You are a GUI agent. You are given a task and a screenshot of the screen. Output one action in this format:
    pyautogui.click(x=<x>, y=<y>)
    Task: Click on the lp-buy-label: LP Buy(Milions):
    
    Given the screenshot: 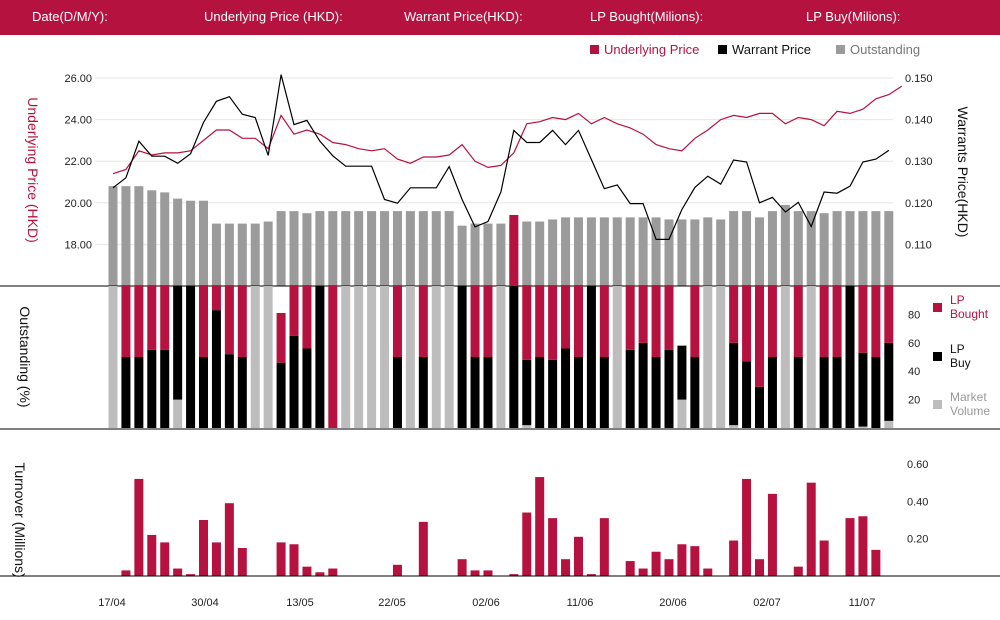 What is the action you would take?
    pyautogui.click(x=853, y=16)
    